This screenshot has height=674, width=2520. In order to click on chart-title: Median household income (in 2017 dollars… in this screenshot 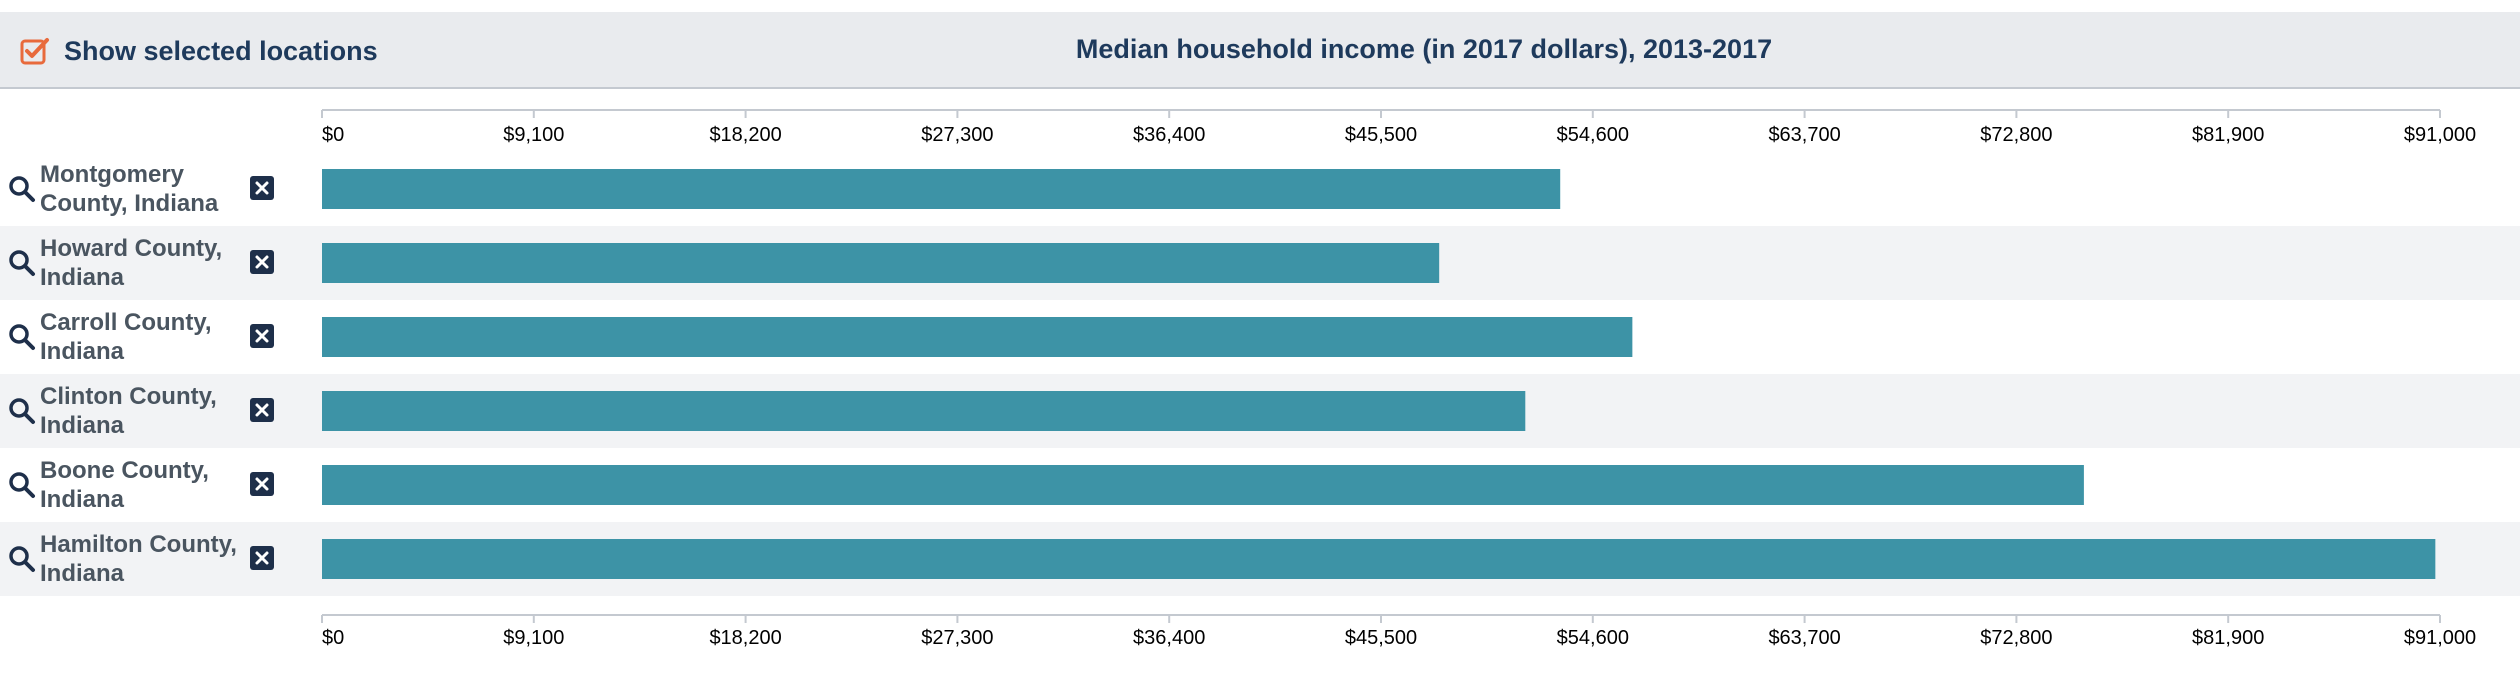, I will do `click(1424, 49)`.